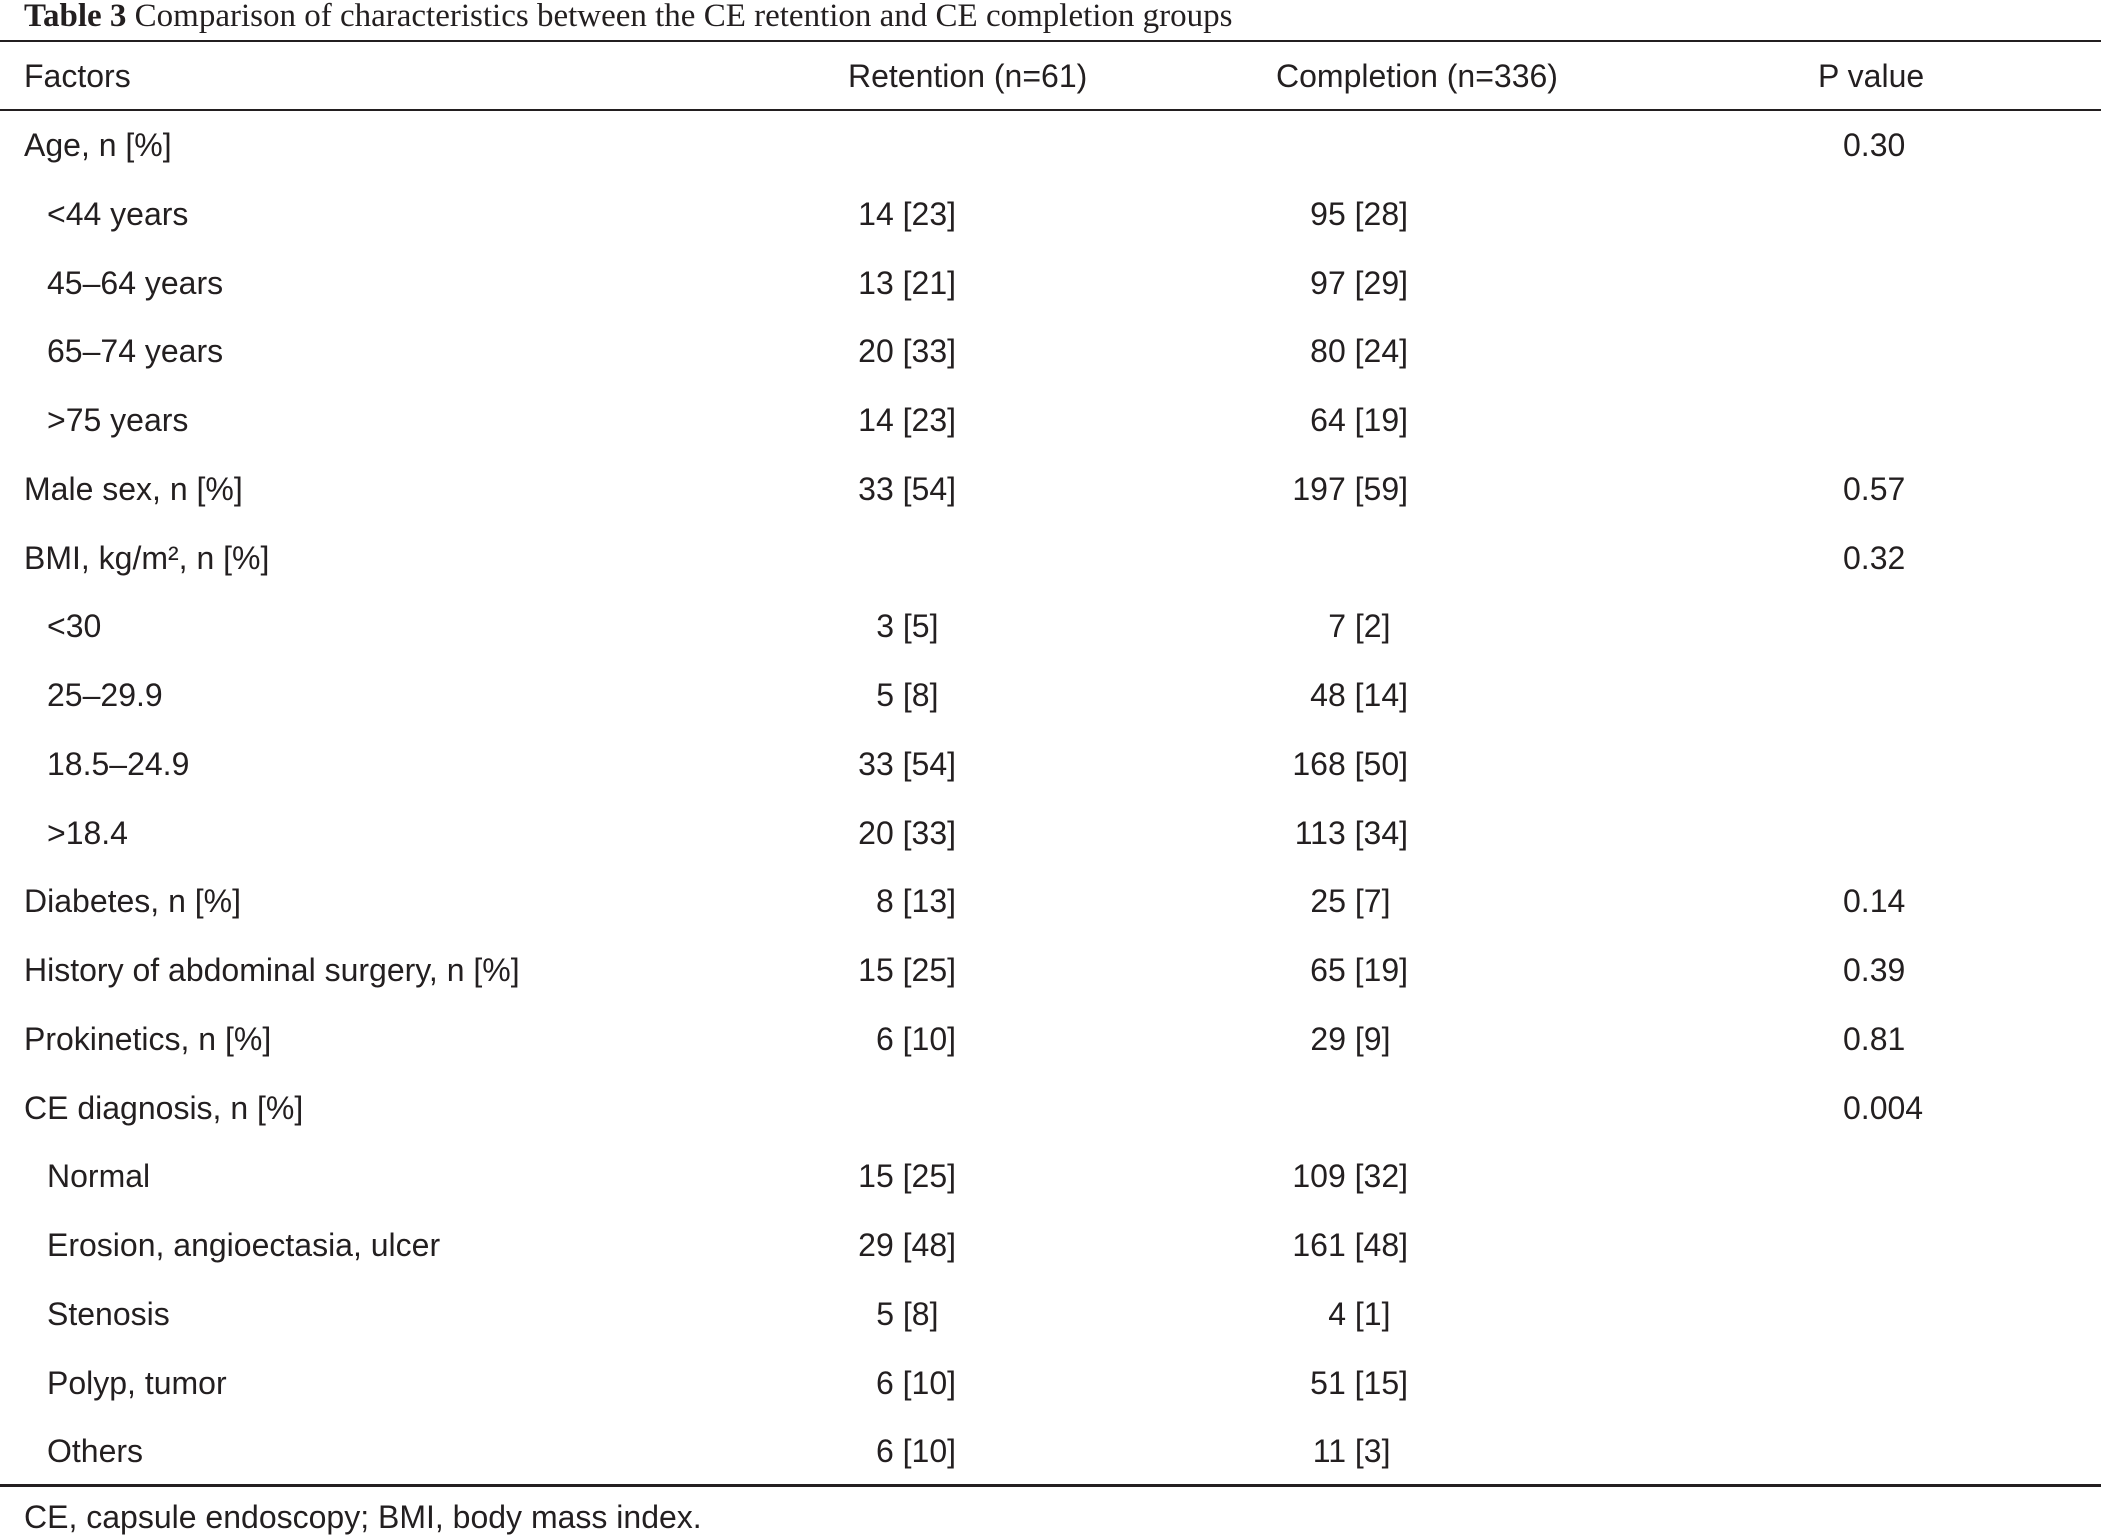  Describe the element at coordinates (885, 695) in the screenshot. I see `count-value: 5` at that location.